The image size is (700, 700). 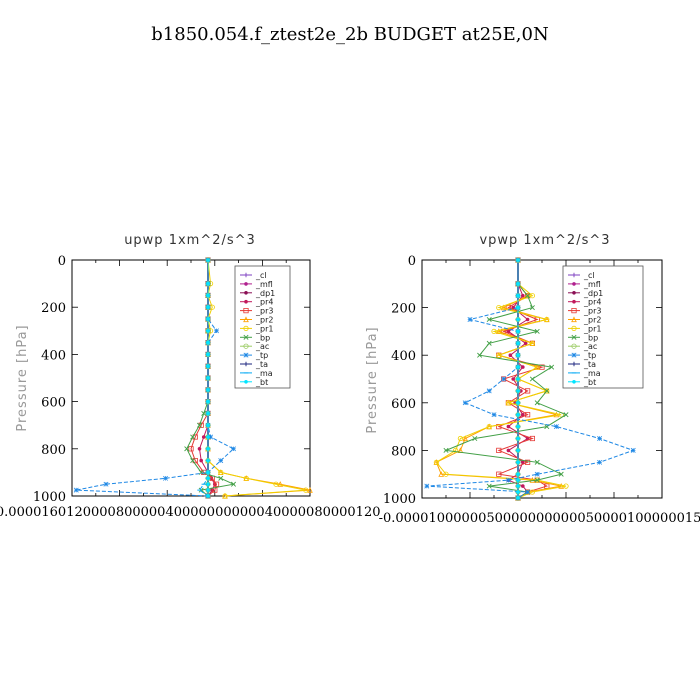 I want to click on legend-label: _dp1, so click(x=265, y=293).